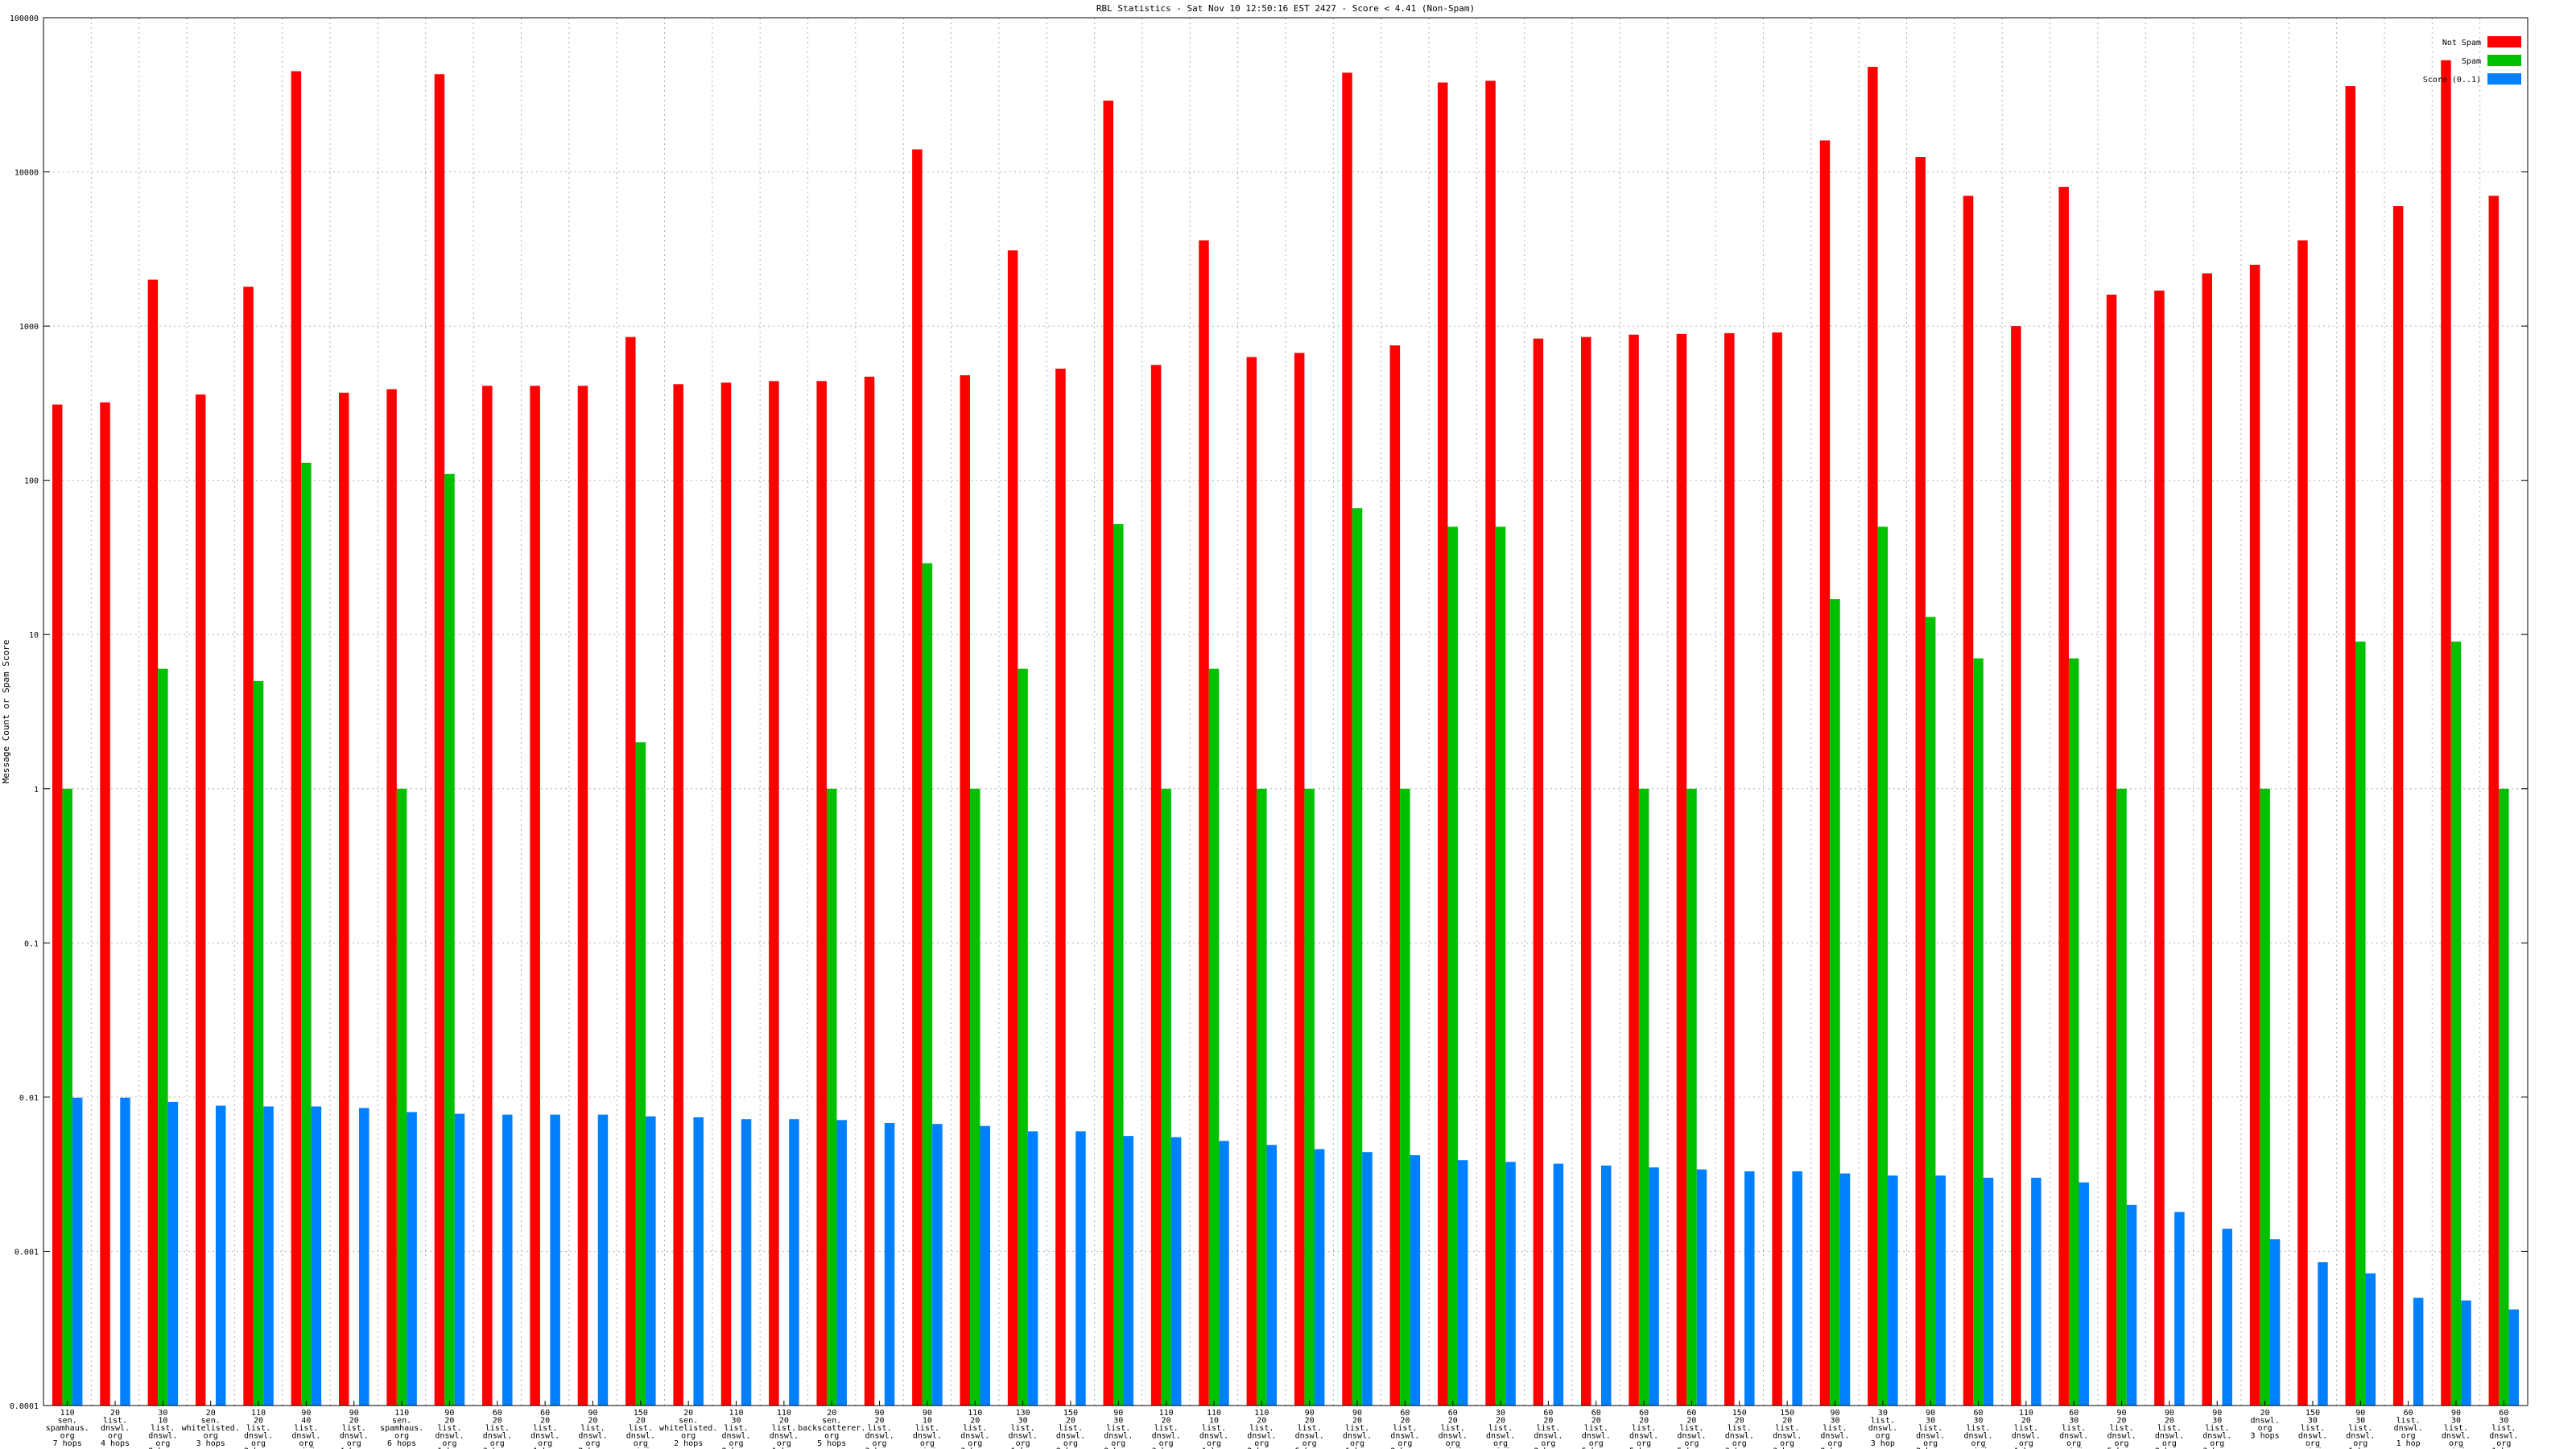 This screenshot has width=2576, height=1449. What do you see at coordinates (2504, 60) in the screenshot?
I see `legend-spam-swatch` at bounding box center [2504, 60].